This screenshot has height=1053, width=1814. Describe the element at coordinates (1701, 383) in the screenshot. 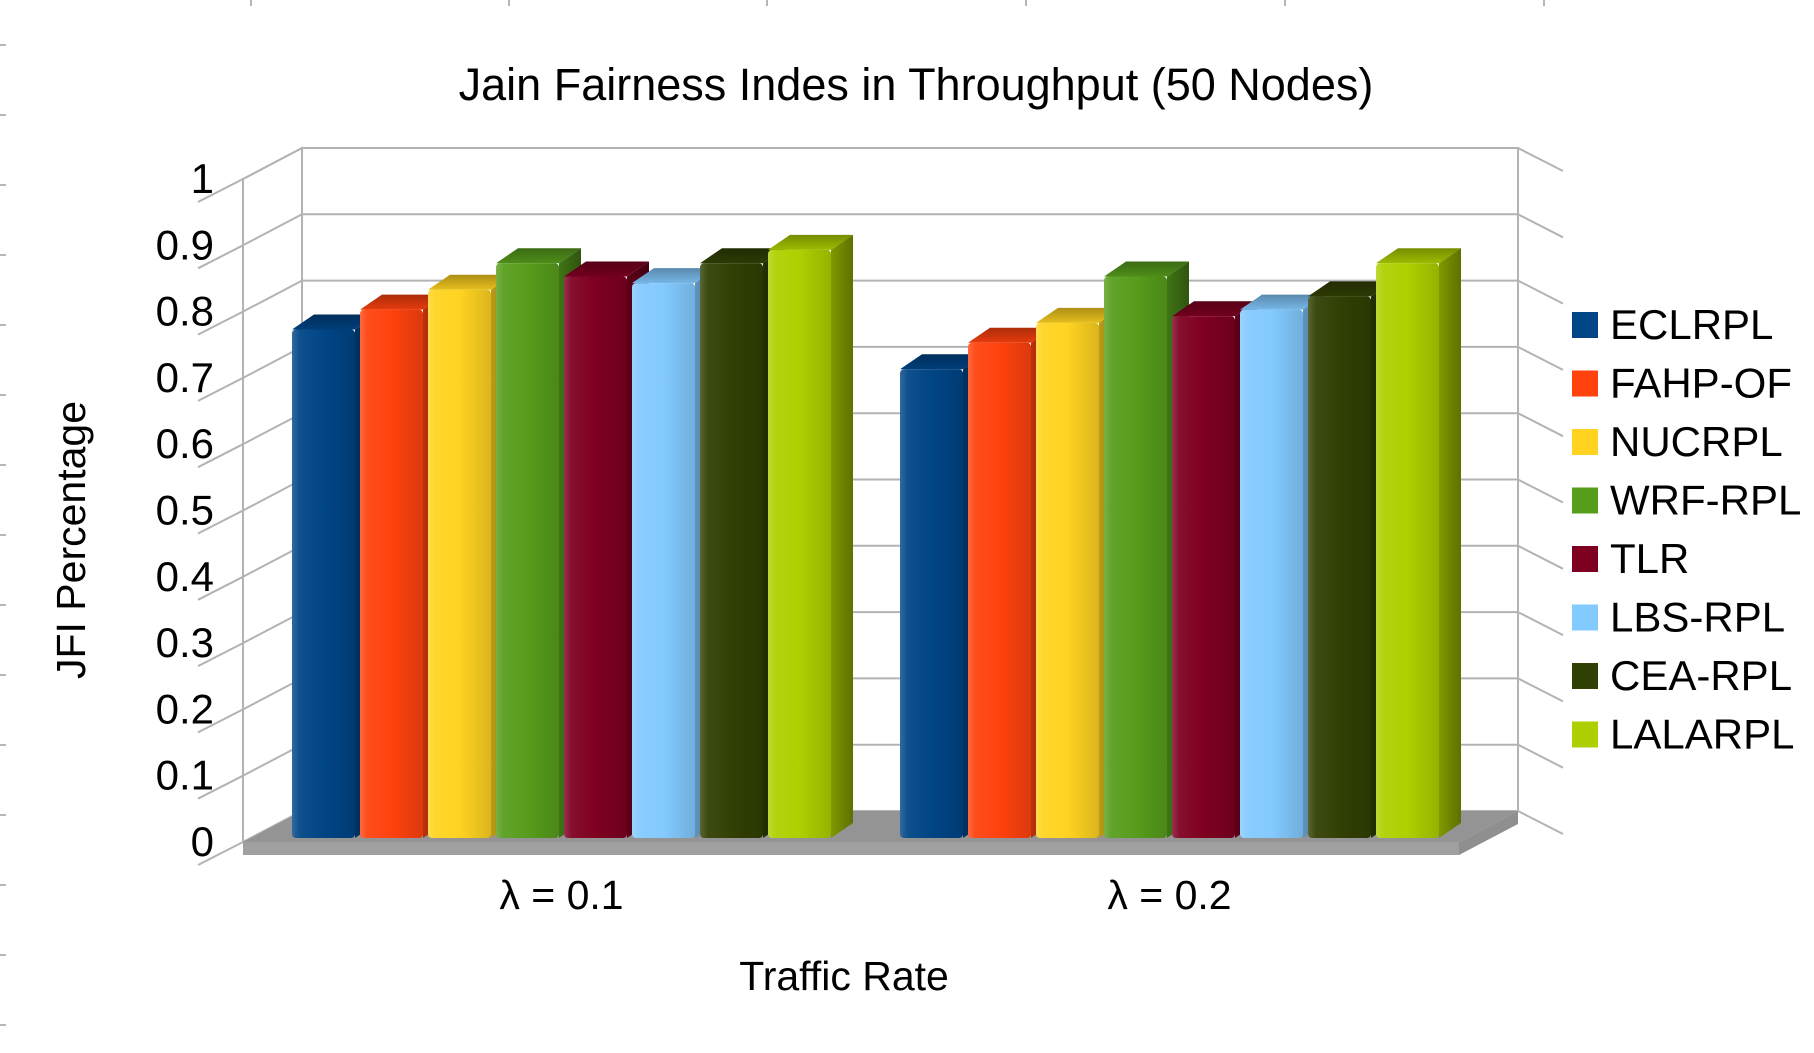

I see `legend-label: FAHP-OF` at that location.